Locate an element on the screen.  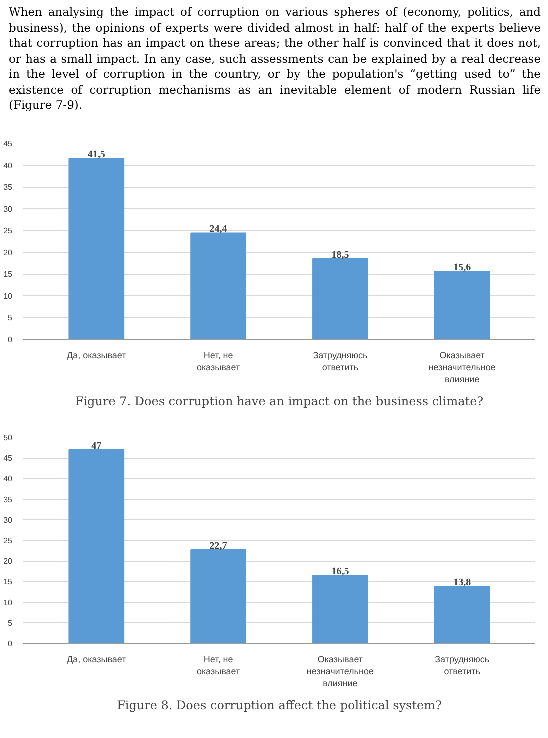
data-label: 16,5 is located at coordinates (341, 572).